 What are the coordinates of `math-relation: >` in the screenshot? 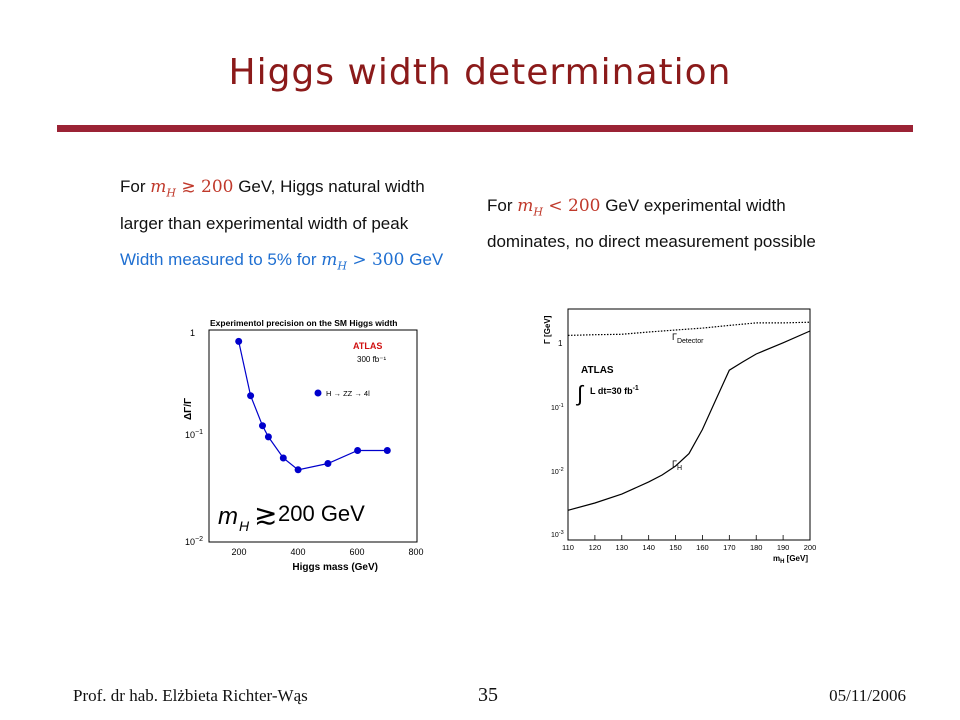 It's located at (359, 260).